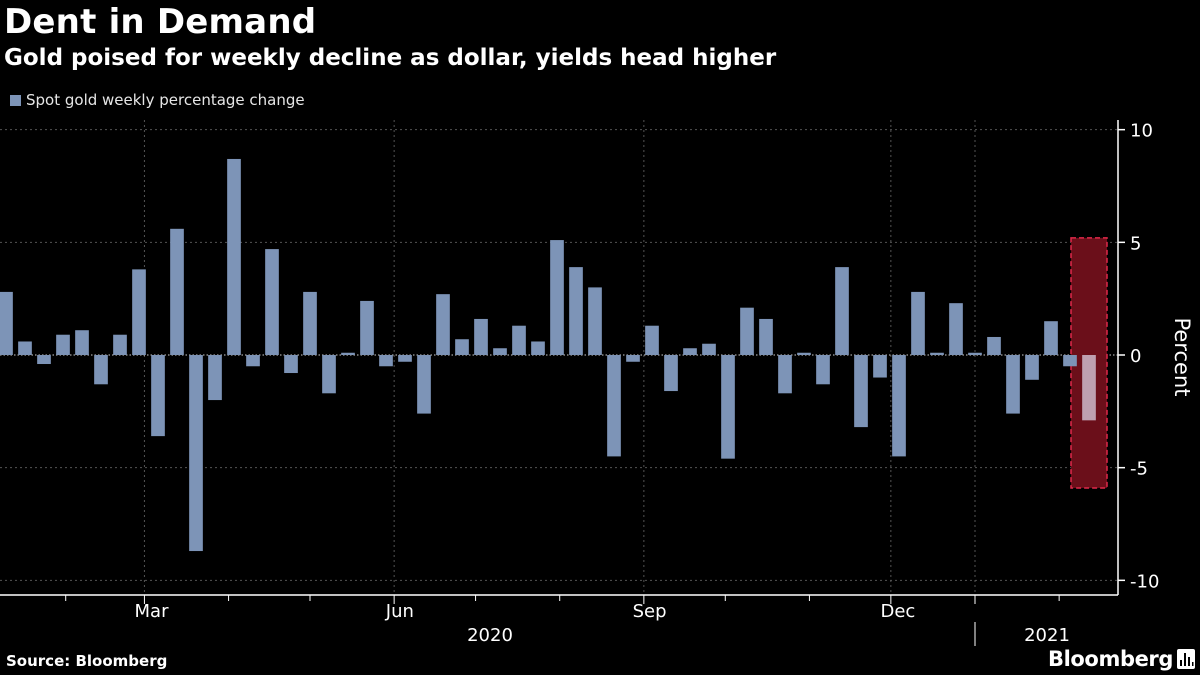 This screenshot has height=675, width=1200. What do you see at coordinates (1089, 388) in the screenshot?
I see `bar-highlighted` at bounding box center [1089, 388].